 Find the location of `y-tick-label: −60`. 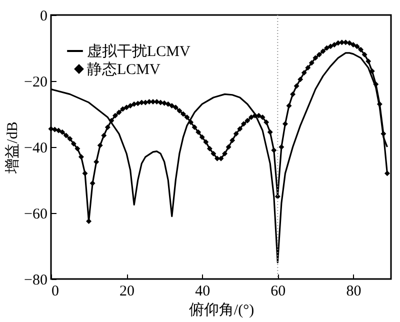

y-tick-label: −60 is located at coordinates (36, 214).